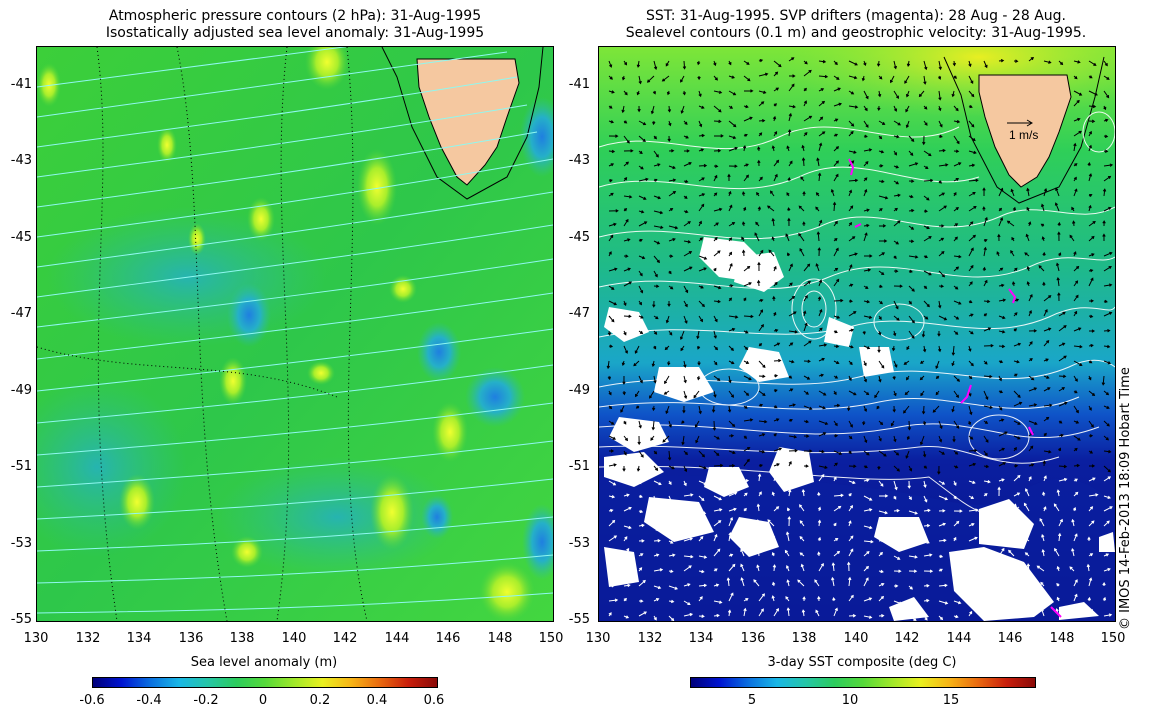 Image resolution: width=1150 pixels, height=710 pixels. Describe the element at coordinates (264, 662) in the screenshot. I see `sla-colorbar-title: Sea level anomaly (m)` at that location.